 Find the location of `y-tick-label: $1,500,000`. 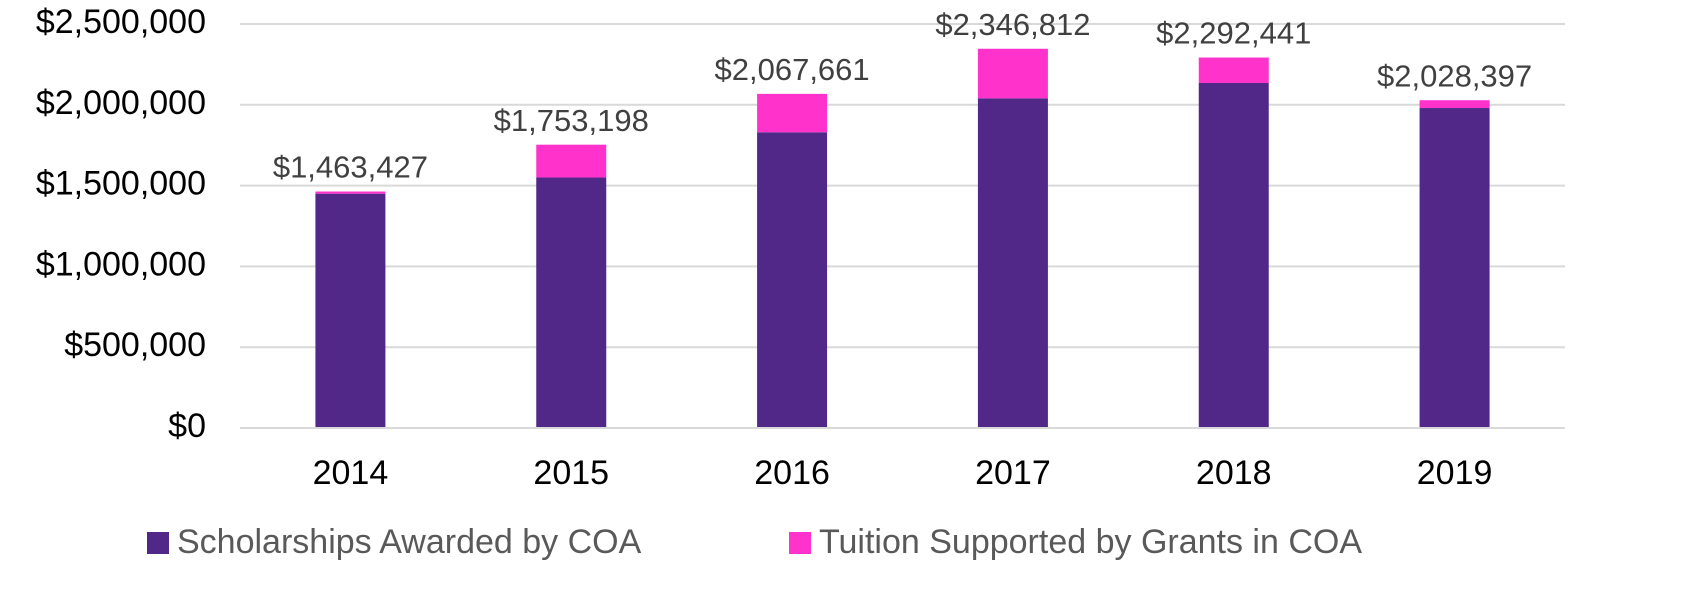

y-tick-label: $1,500,000 is located at coordinates (121, 184).